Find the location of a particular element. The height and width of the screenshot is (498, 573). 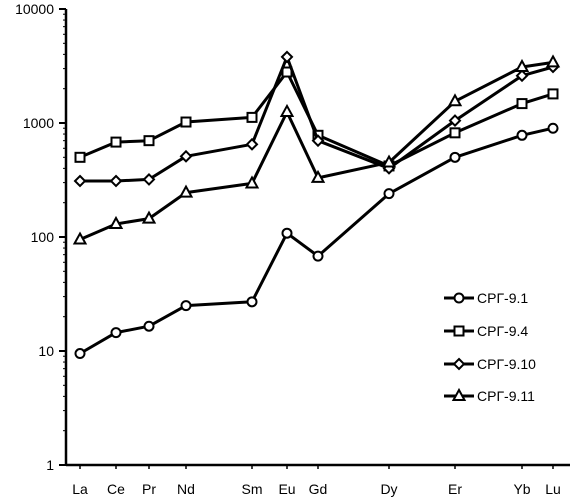

legend-item: СРГ-9.4 is located at coordinates (486, 331).